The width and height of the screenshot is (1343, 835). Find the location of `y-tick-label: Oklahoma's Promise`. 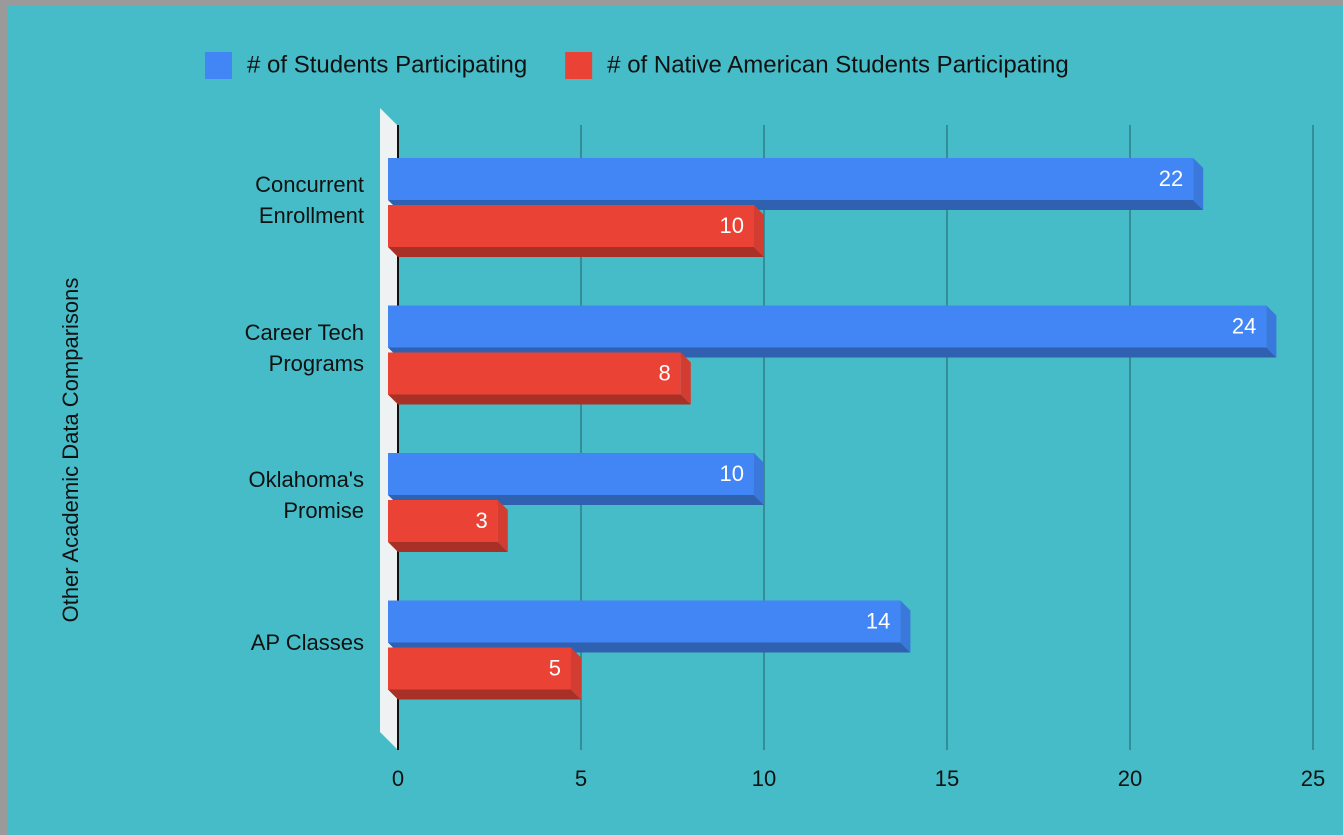

y-tick-label: Oklahoma's Promise is located at coordinates (306, 495).